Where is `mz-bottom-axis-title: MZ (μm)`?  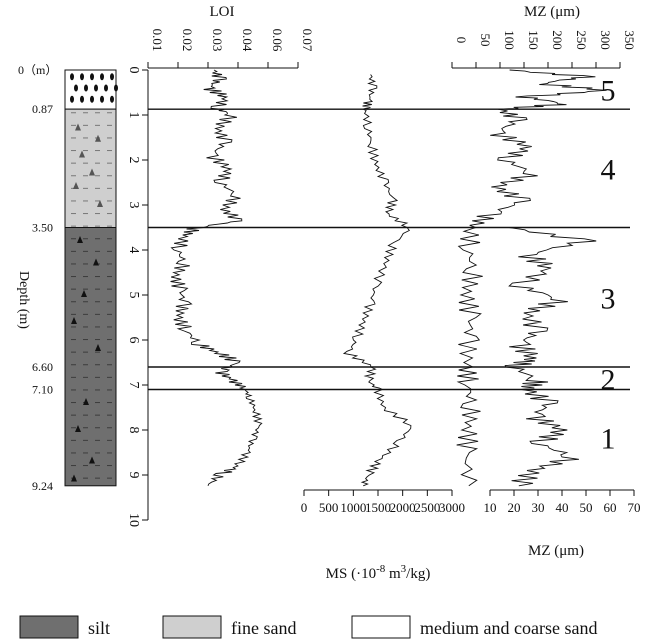
mz-bottom-axis-title: MZ (μm) is located at coordinates (556, 551).